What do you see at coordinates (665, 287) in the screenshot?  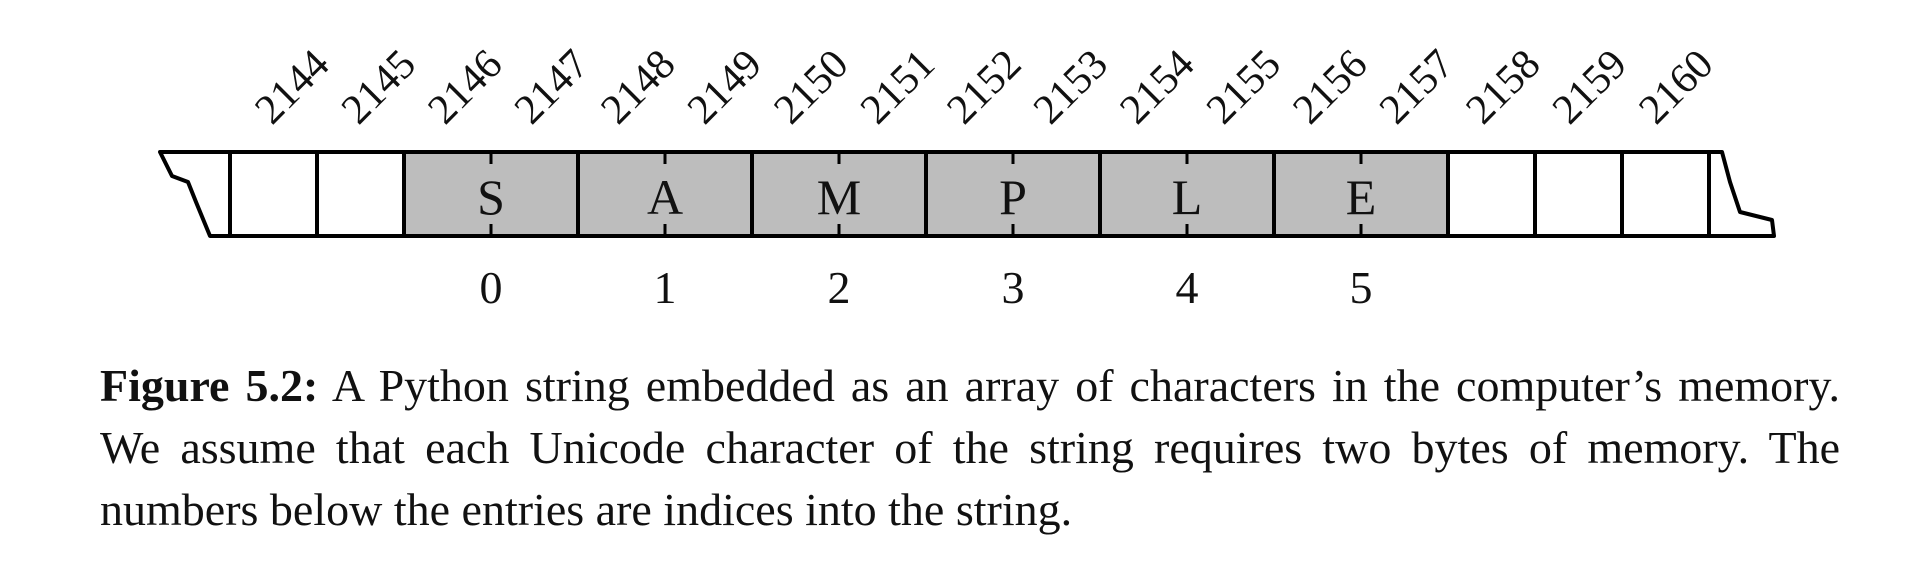 I see `string-index: 1` at bounding box center [665, 287].